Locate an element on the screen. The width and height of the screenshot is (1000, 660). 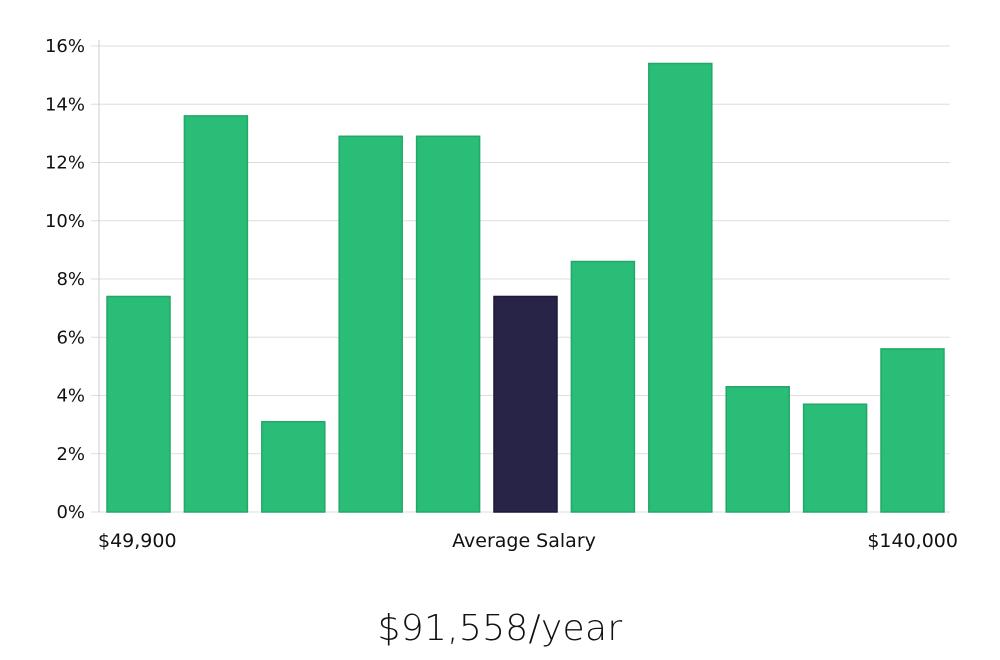
average-salary-value: $91,558/year is located at coordinates (500, 628).